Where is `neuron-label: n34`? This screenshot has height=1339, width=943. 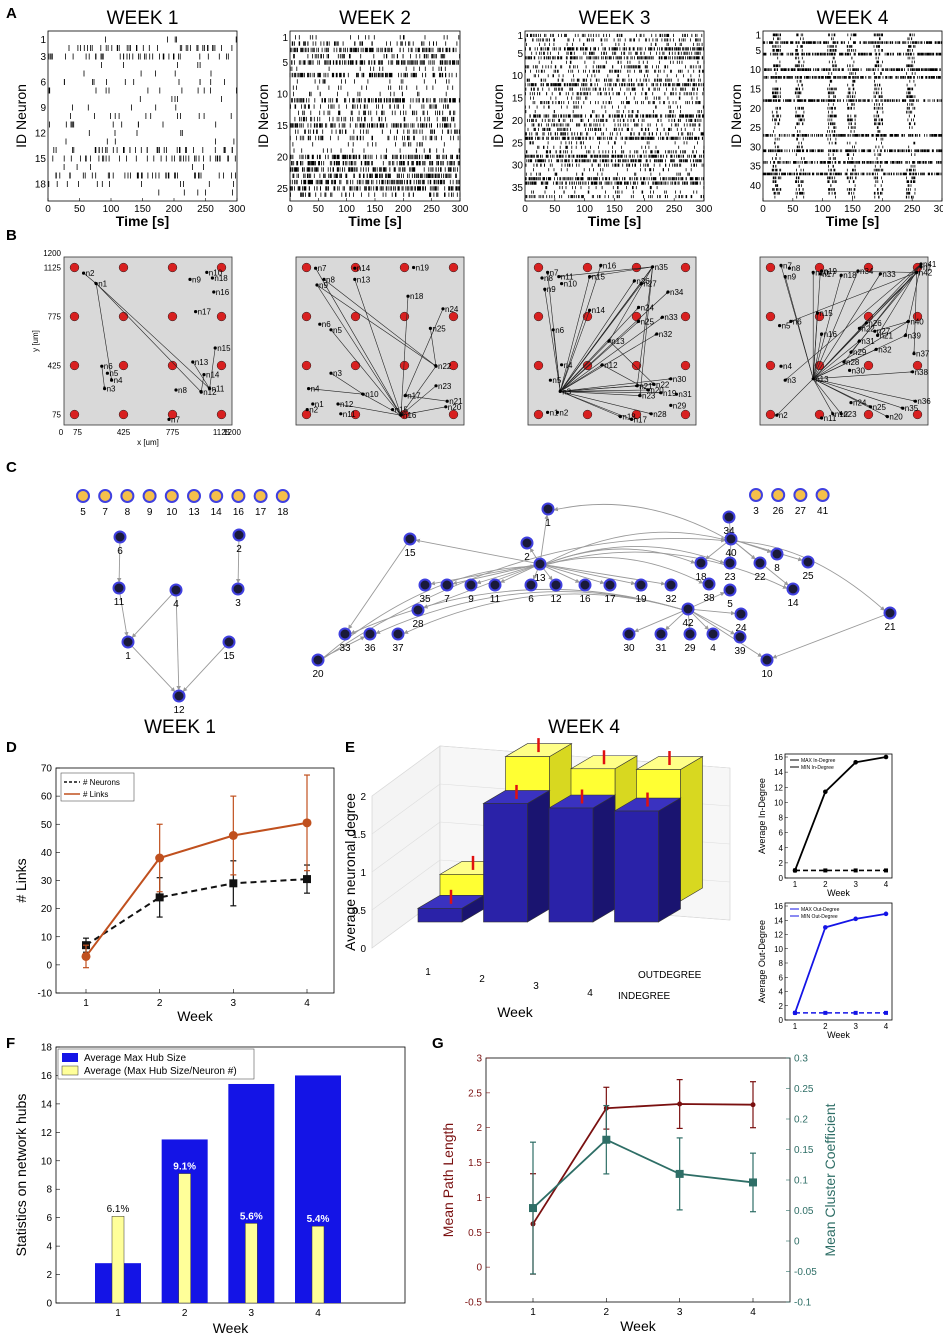 neuron-label: n34 is located at coordinates (867, 271).